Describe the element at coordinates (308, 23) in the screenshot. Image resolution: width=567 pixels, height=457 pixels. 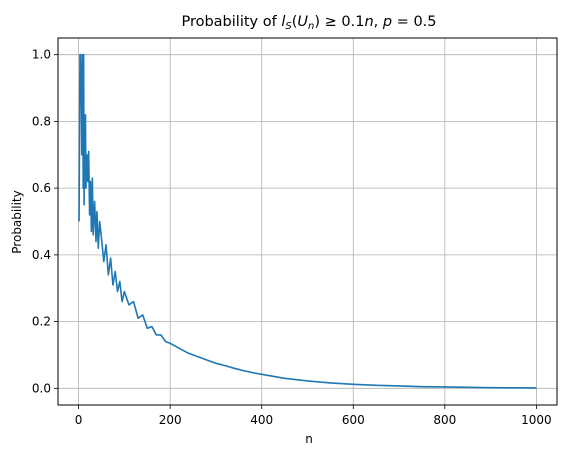
I see `chart-title: Probability of lS(Un) ≥ 0.1n, p = 0.5` at that location.